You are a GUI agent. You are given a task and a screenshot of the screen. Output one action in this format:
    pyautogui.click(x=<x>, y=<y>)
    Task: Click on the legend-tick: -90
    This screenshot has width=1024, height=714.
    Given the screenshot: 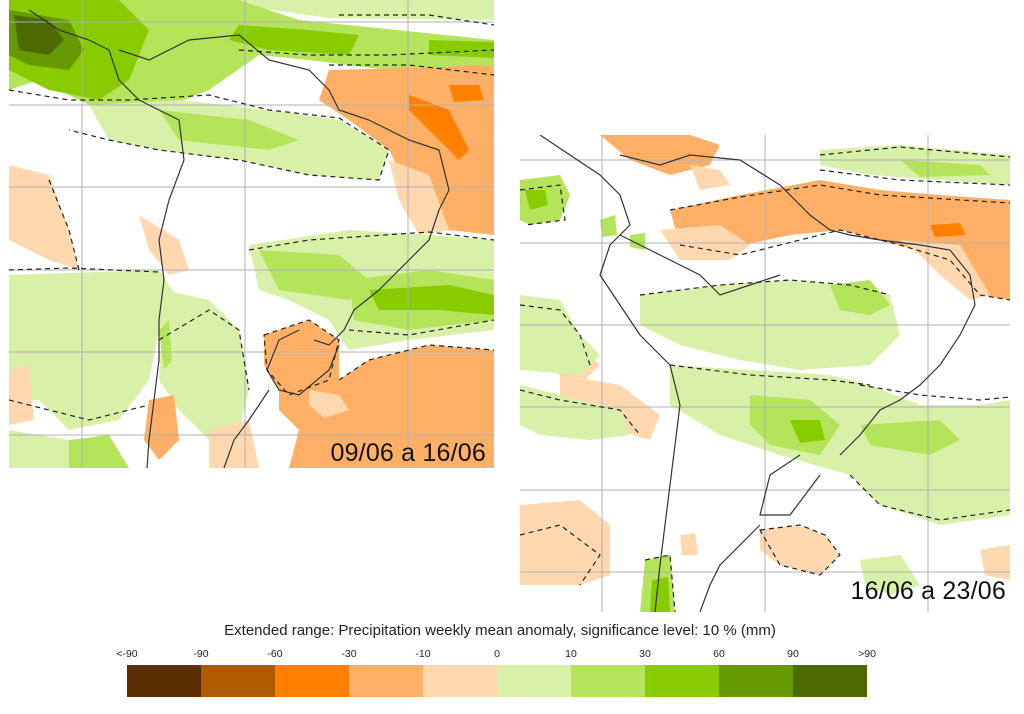 What is the action you would take?
    pyautogui.click(x=201, y=654)
    